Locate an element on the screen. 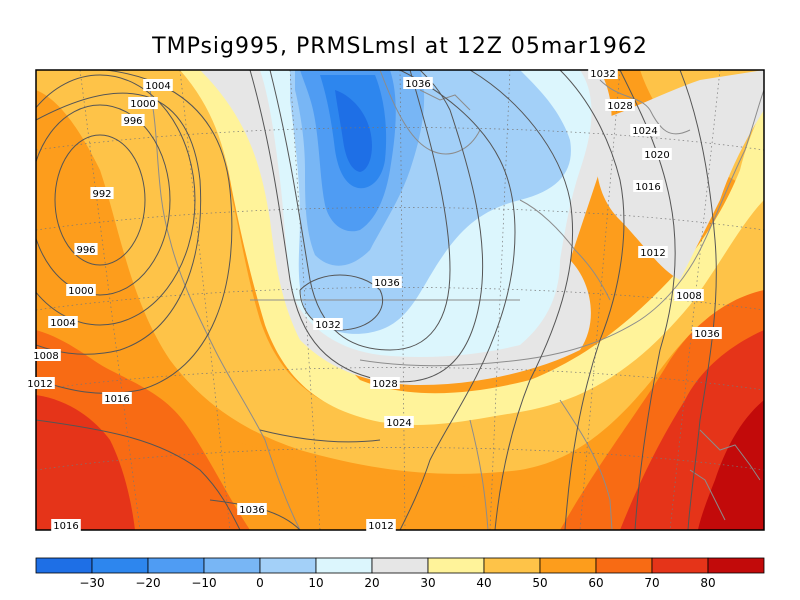 The height and width of the screenshot is (600, 800). colorbar-tick-label: 70 is located at coordinates (651, 583).